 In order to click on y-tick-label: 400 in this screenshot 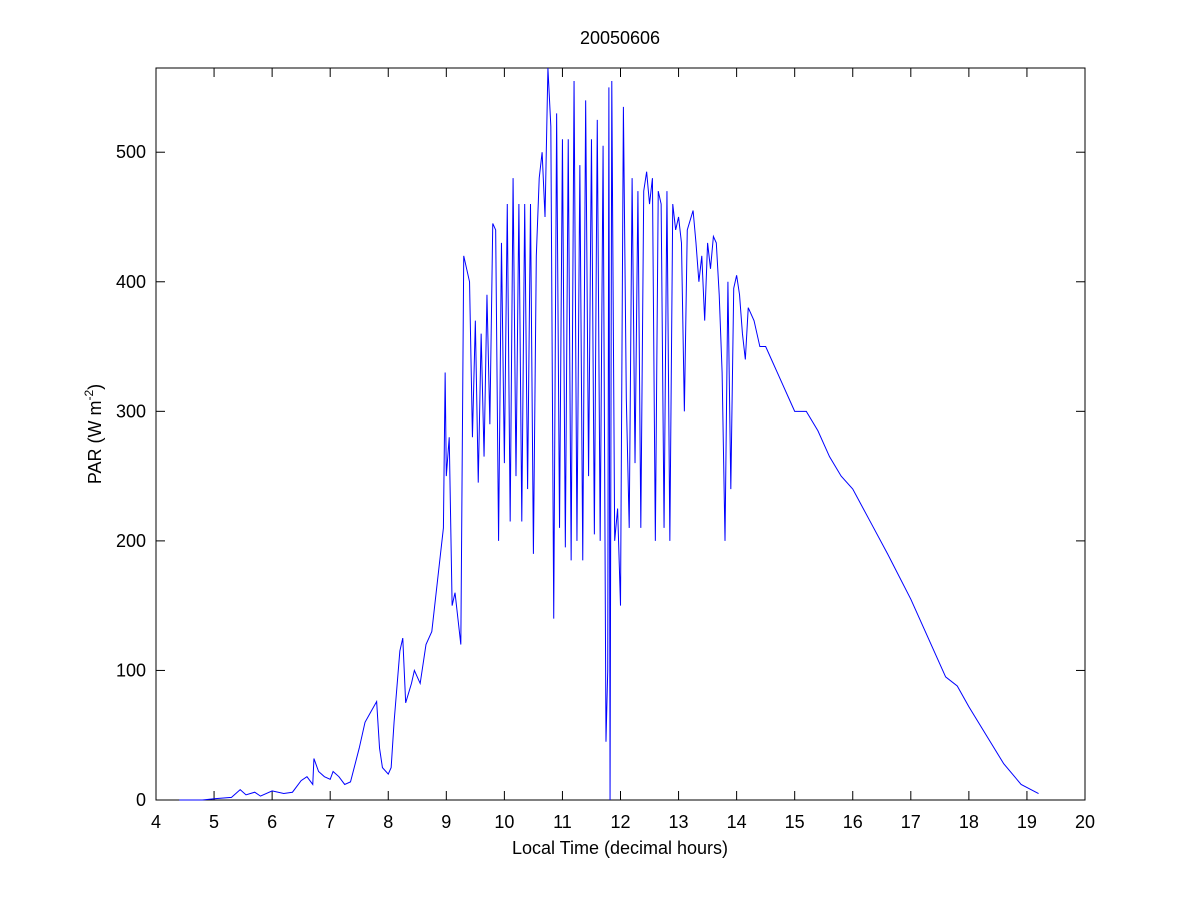, I will do `click(131, 282)`.